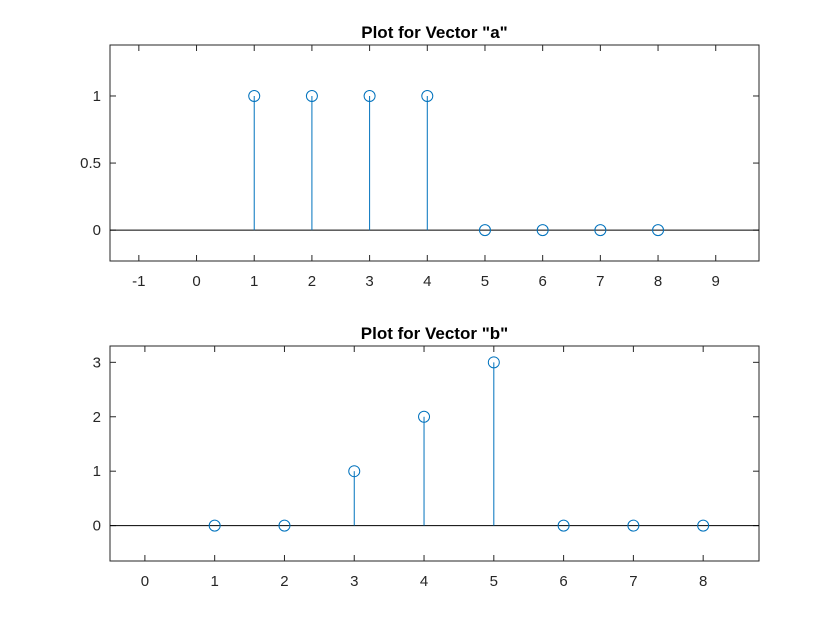 Image resolution: width=840 pixels, height=630 pixels. What do you see at coordinates (90, 163) in the screenshot?
I see `y-tick-label: 0.5` at bounding box center [90, 163].